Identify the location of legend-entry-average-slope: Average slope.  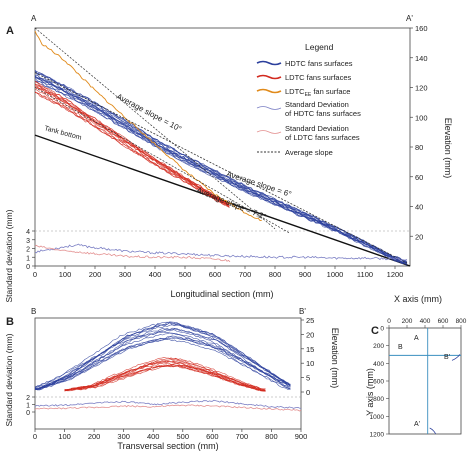
(295, 152).